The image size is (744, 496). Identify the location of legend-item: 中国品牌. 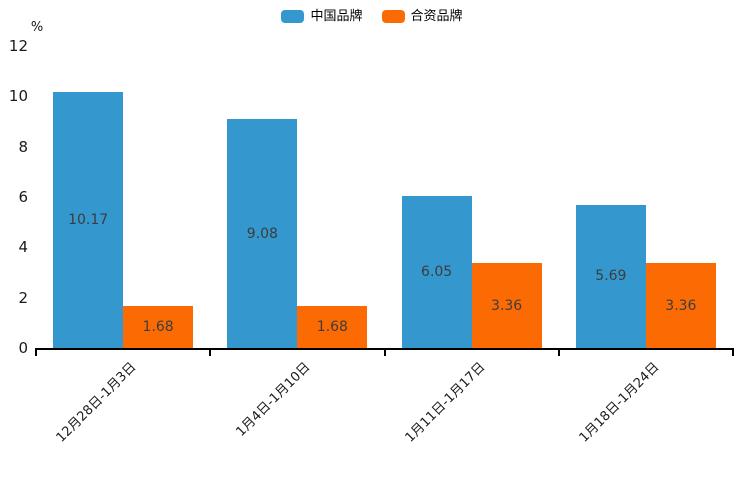
(322, 16).